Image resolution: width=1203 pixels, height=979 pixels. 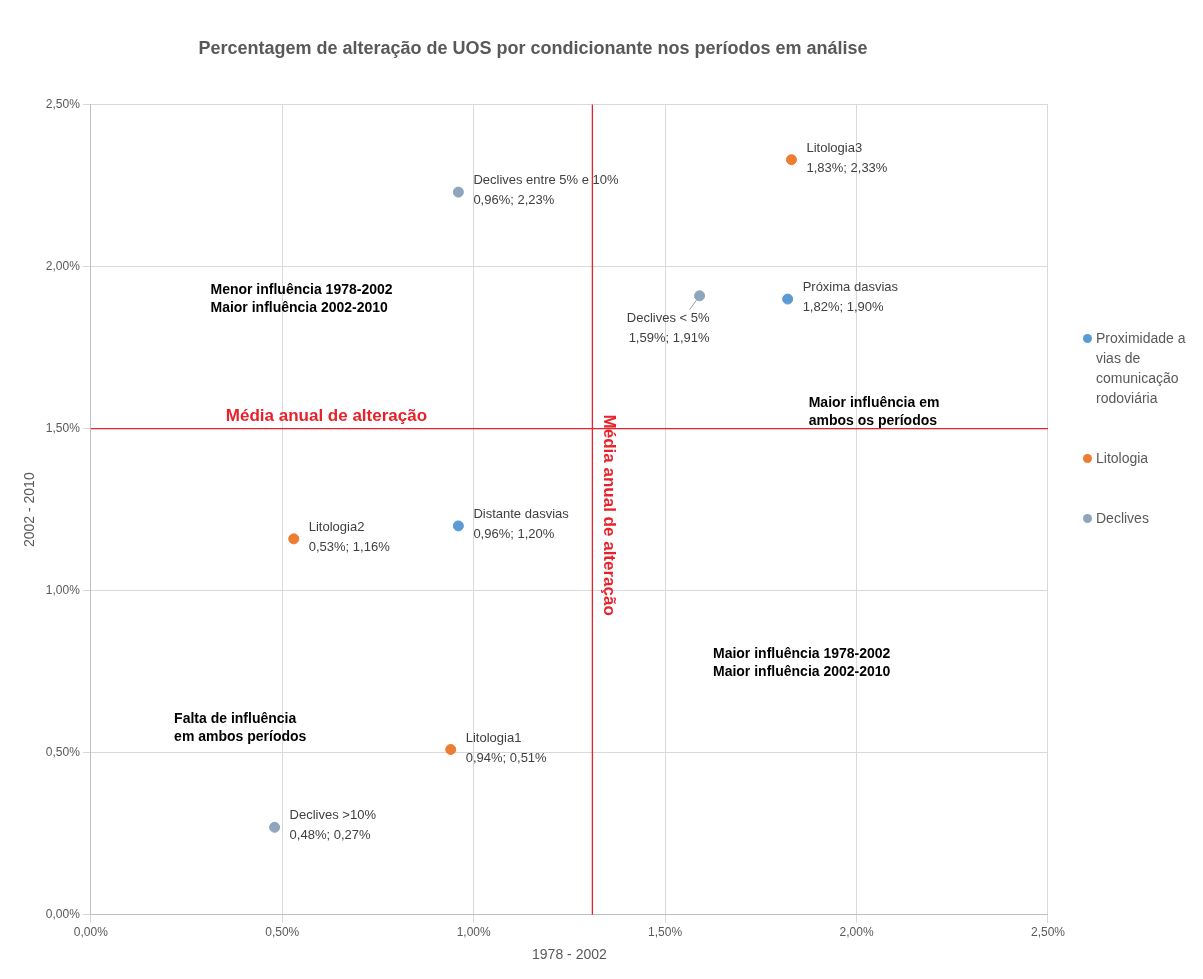 What do you see at coordinates (668, 327) in the screenshot?
I see `data-label: Declives < 5% 1,59%; 1,91%` at bounding box center [668, 327].